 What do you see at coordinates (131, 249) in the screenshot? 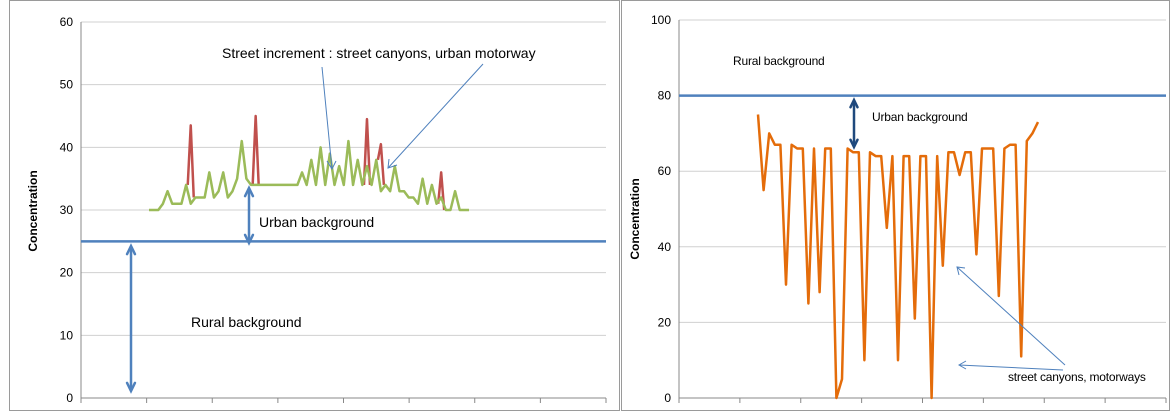
I see `rural-background-arrow-head-a` at bounding box center [131, 249].